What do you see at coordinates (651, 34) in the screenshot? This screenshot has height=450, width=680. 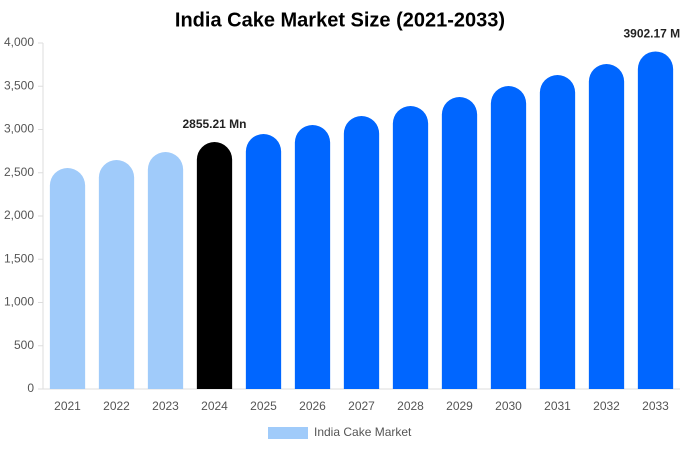 I see `value-label: 3902.17 Mn` at bounding box center [651, 34].